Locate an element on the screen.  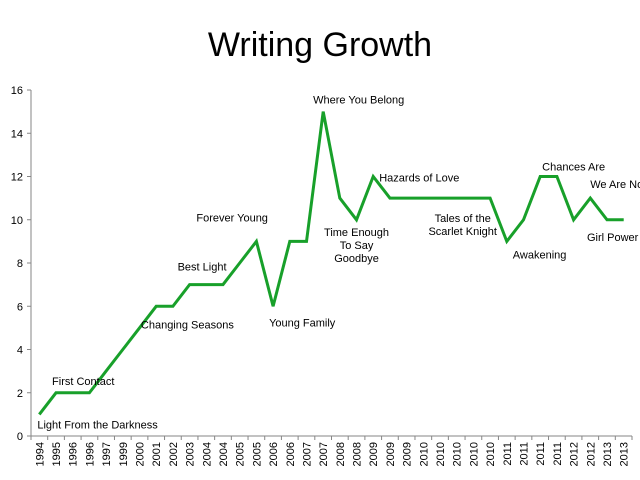
chart-title: Writing Growth is located at coordinates (320, 45).